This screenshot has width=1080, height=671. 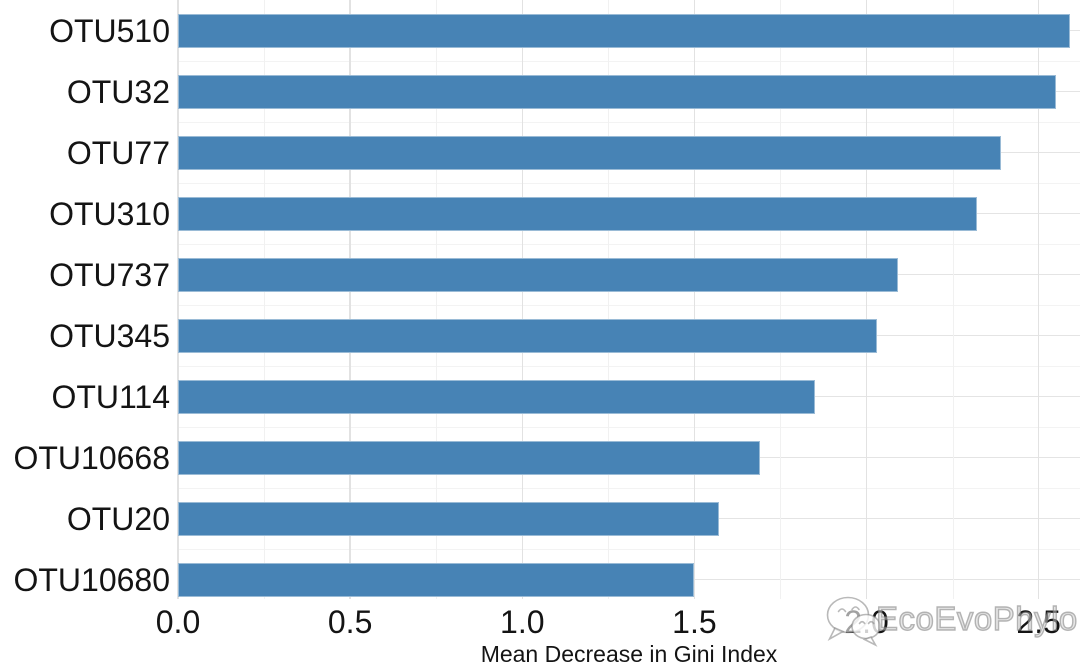 What do you see at coordinates (118, 152) in the screenshot?
I see `y-tick-label: OTU77` at bounding box center [118, 152].